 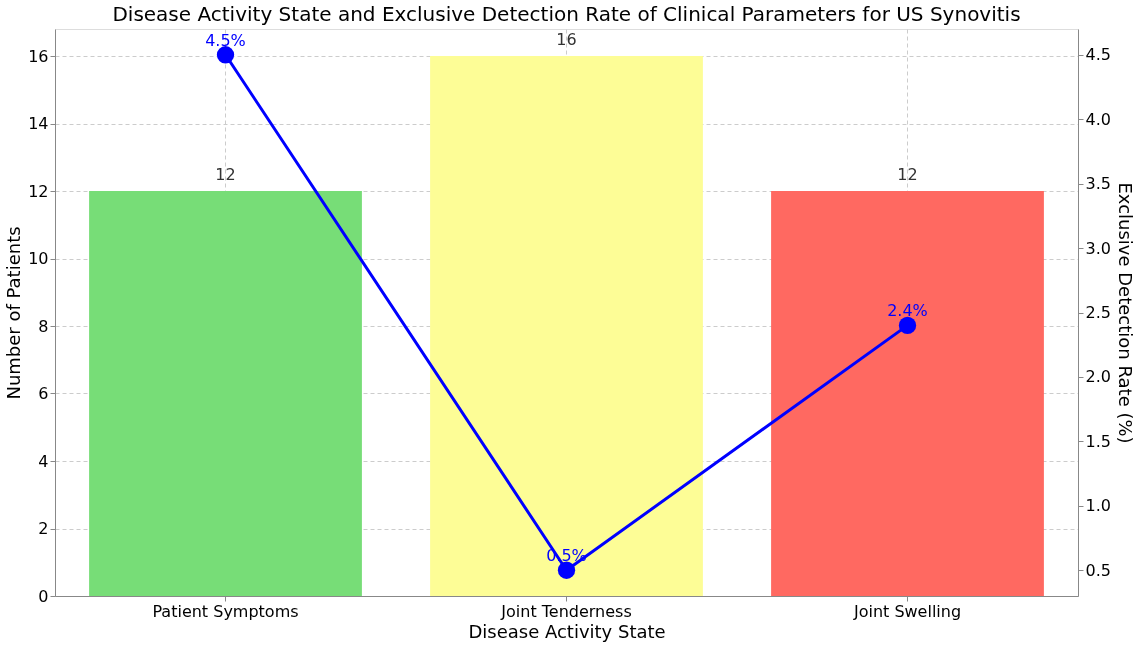 I want to click on y2-tick-label: 3.5, so click(x=1098, y=184).